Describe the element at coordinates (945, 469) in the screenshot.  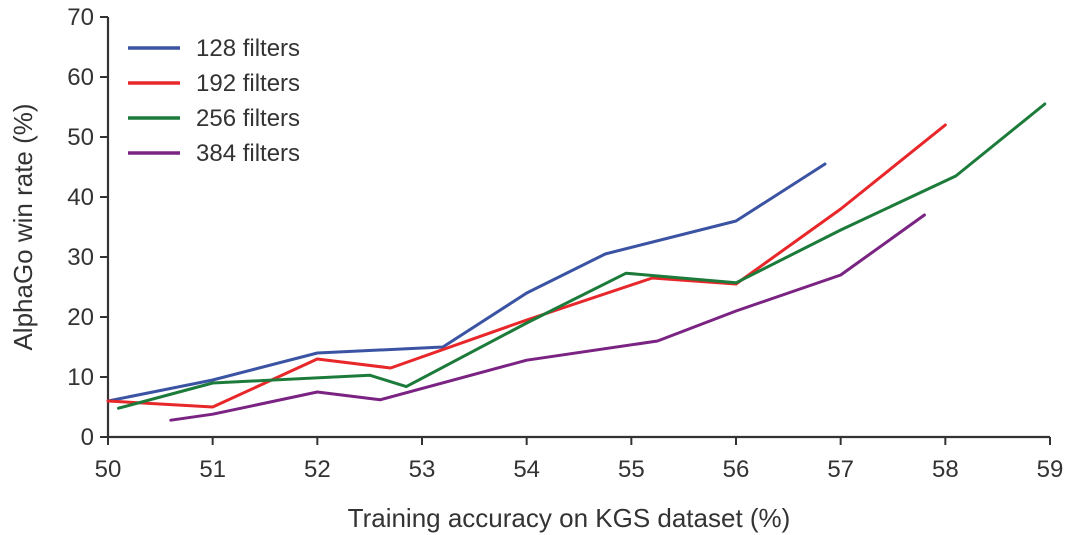
I see `x-tick-label: 58` at that location.